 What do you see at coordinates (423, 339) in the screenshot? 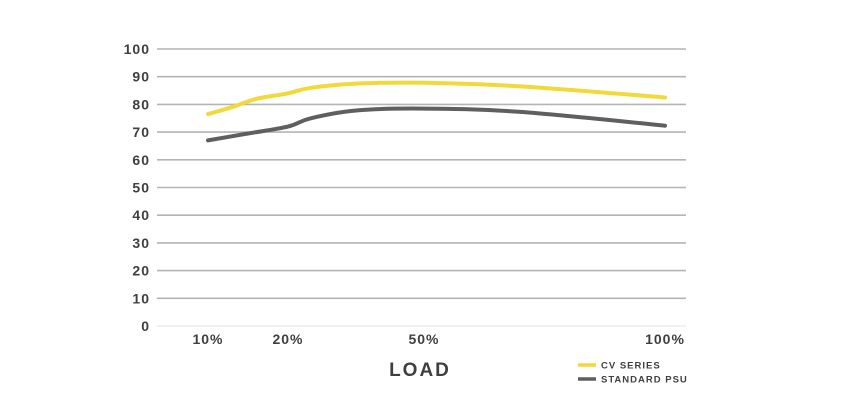
I see `x-tick-label: 50%` at bounding box center [423, 339].